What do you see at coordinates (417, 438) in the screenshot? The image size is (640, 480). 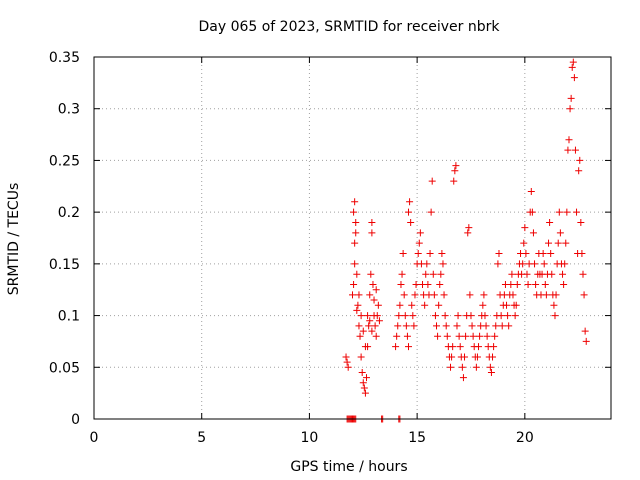 I see `x-tick-label: 15` at bounding box center [417, 438].